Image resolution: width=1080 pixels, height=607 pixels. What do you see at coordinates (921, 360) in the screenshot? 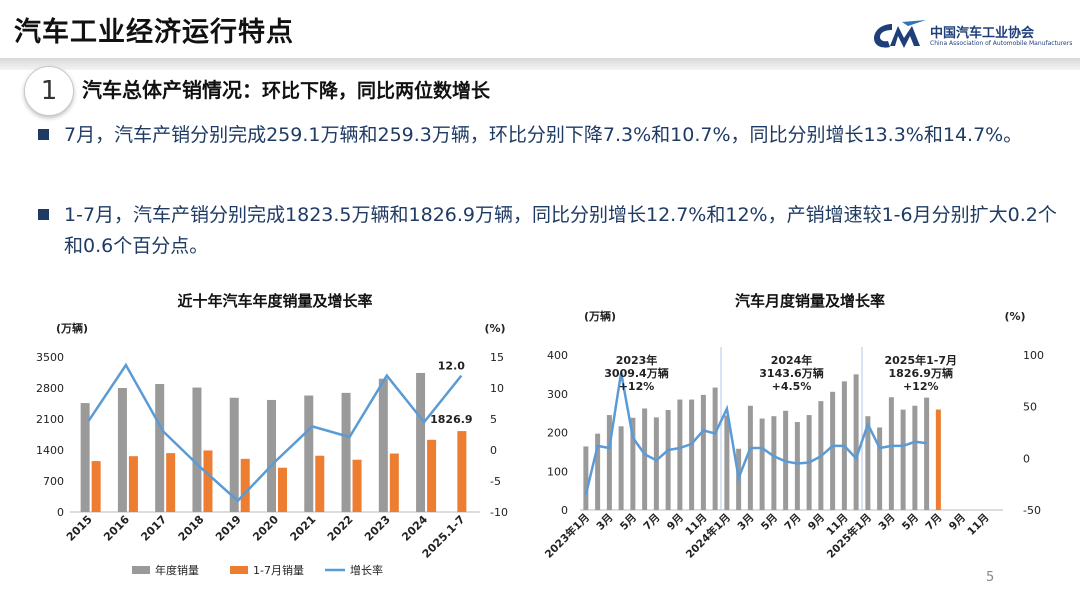
I see `period-annotation: 2025年1-7月` at bounding box center [921, 360].